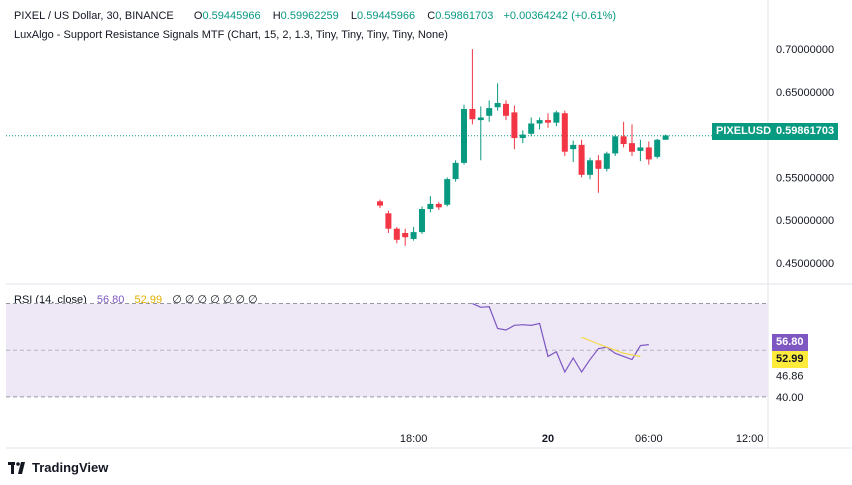 The image size is (852, 485). What do you see at coordinates (215, 300) in the screenshot?
I see `rsi-extra-values: ∅ ∅ ∅ ∅ ∅ ∅ ∅` at bounding box center [215, 300].